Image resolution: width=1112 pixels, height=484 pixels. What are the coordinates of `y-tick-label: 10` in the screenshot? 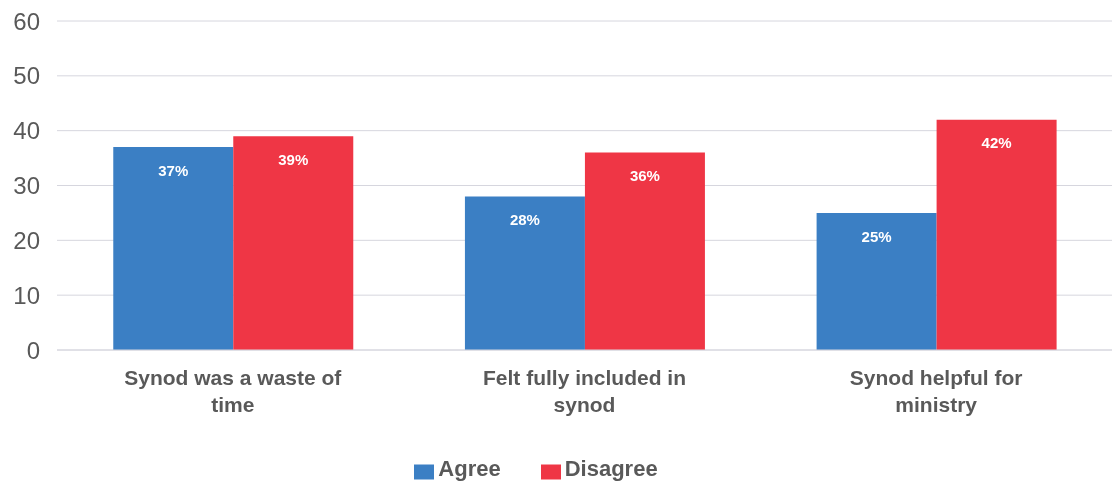 It's located at (26, 295).